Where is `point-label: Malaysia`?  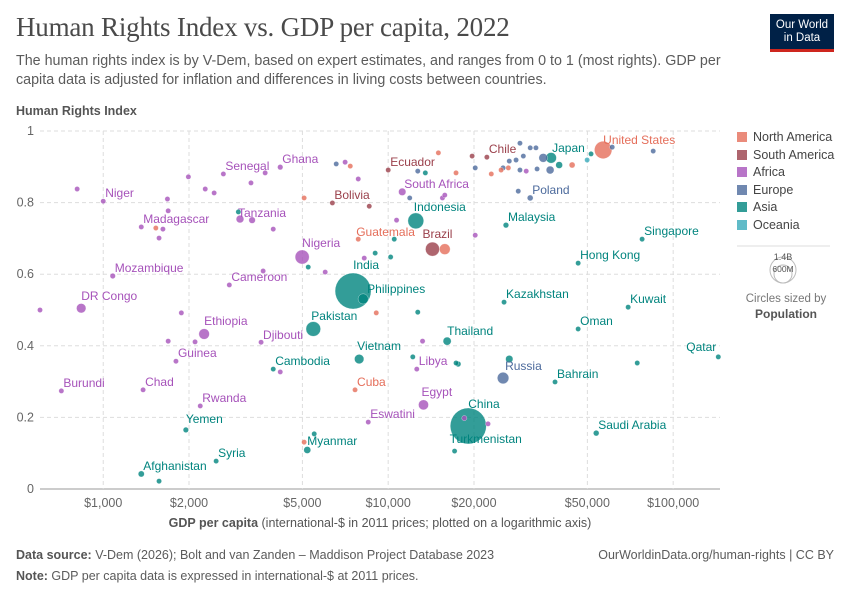
point-label: Malaysia is located at coordinates (532, 217).